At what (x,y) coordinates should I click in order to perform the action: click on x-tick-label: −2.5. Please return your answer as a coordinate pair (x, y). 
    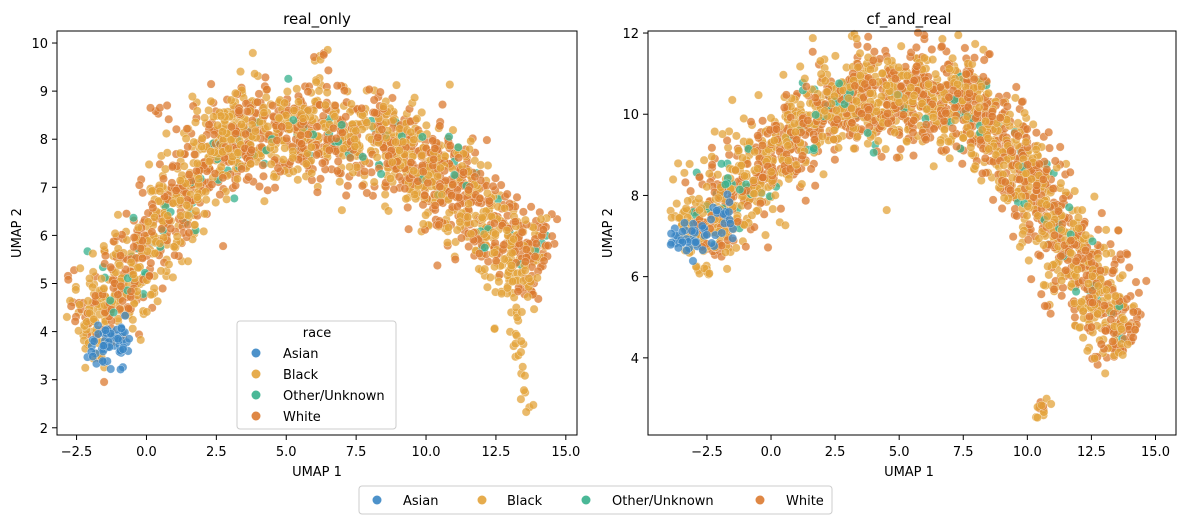
    Looking at the image, I should click on (707, 452).